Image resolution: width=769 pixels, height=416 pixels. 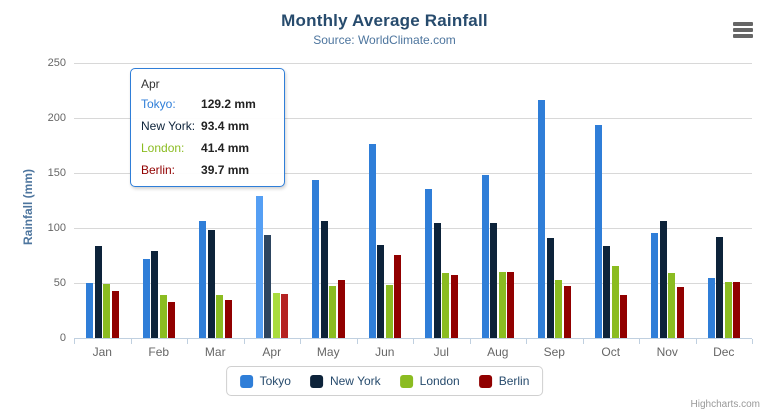 What do you see at coordinates (341, 309) in the screenshot?
I see `column-berlin-may` at bounding box center [341, 309].